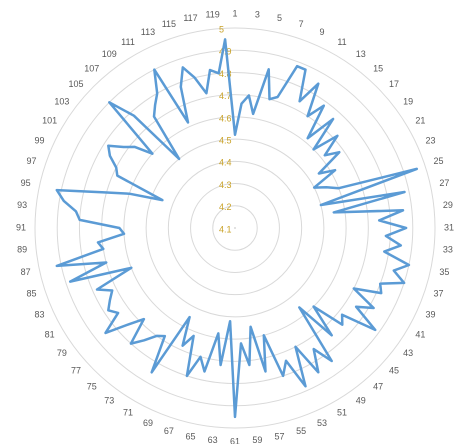  What do you see at coordinates (279, 437) in the screenshot?
I see `category-label: 57` at bounding box center [279, 437].